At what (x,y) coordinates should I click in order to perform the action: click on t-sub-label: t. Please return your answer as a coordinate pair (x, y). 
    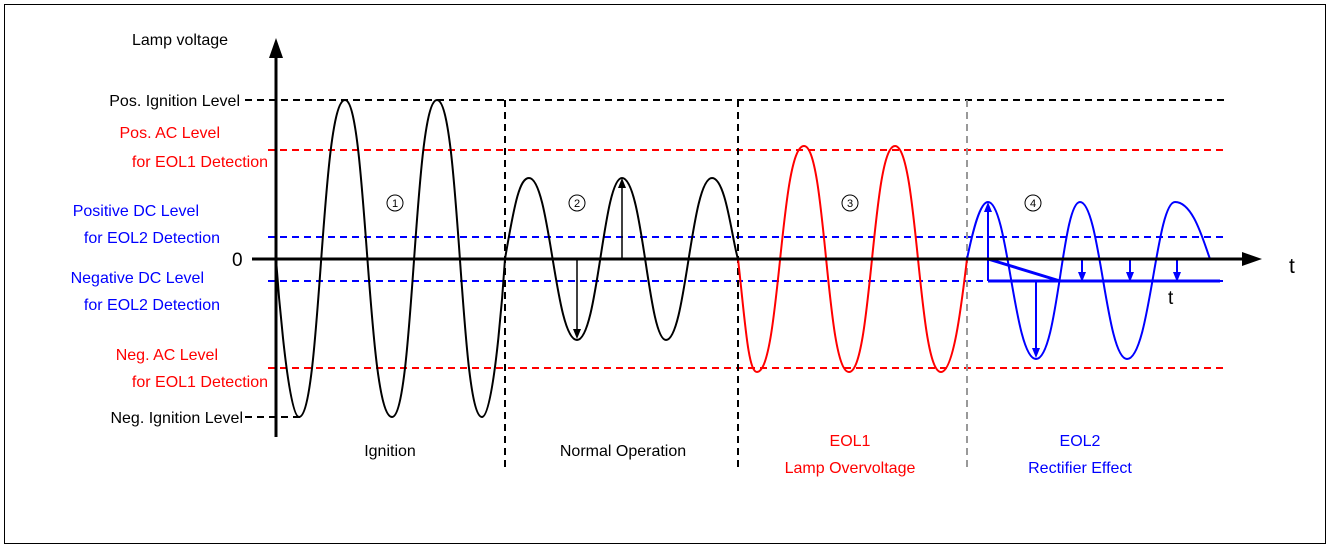
    Looking at the image, I should click on (1171, 298).